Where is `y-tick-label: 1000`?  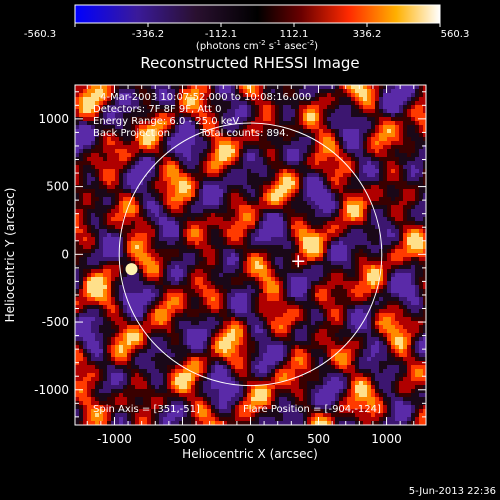
y-tick-label: 1000 is located at coordinates (53, 119).